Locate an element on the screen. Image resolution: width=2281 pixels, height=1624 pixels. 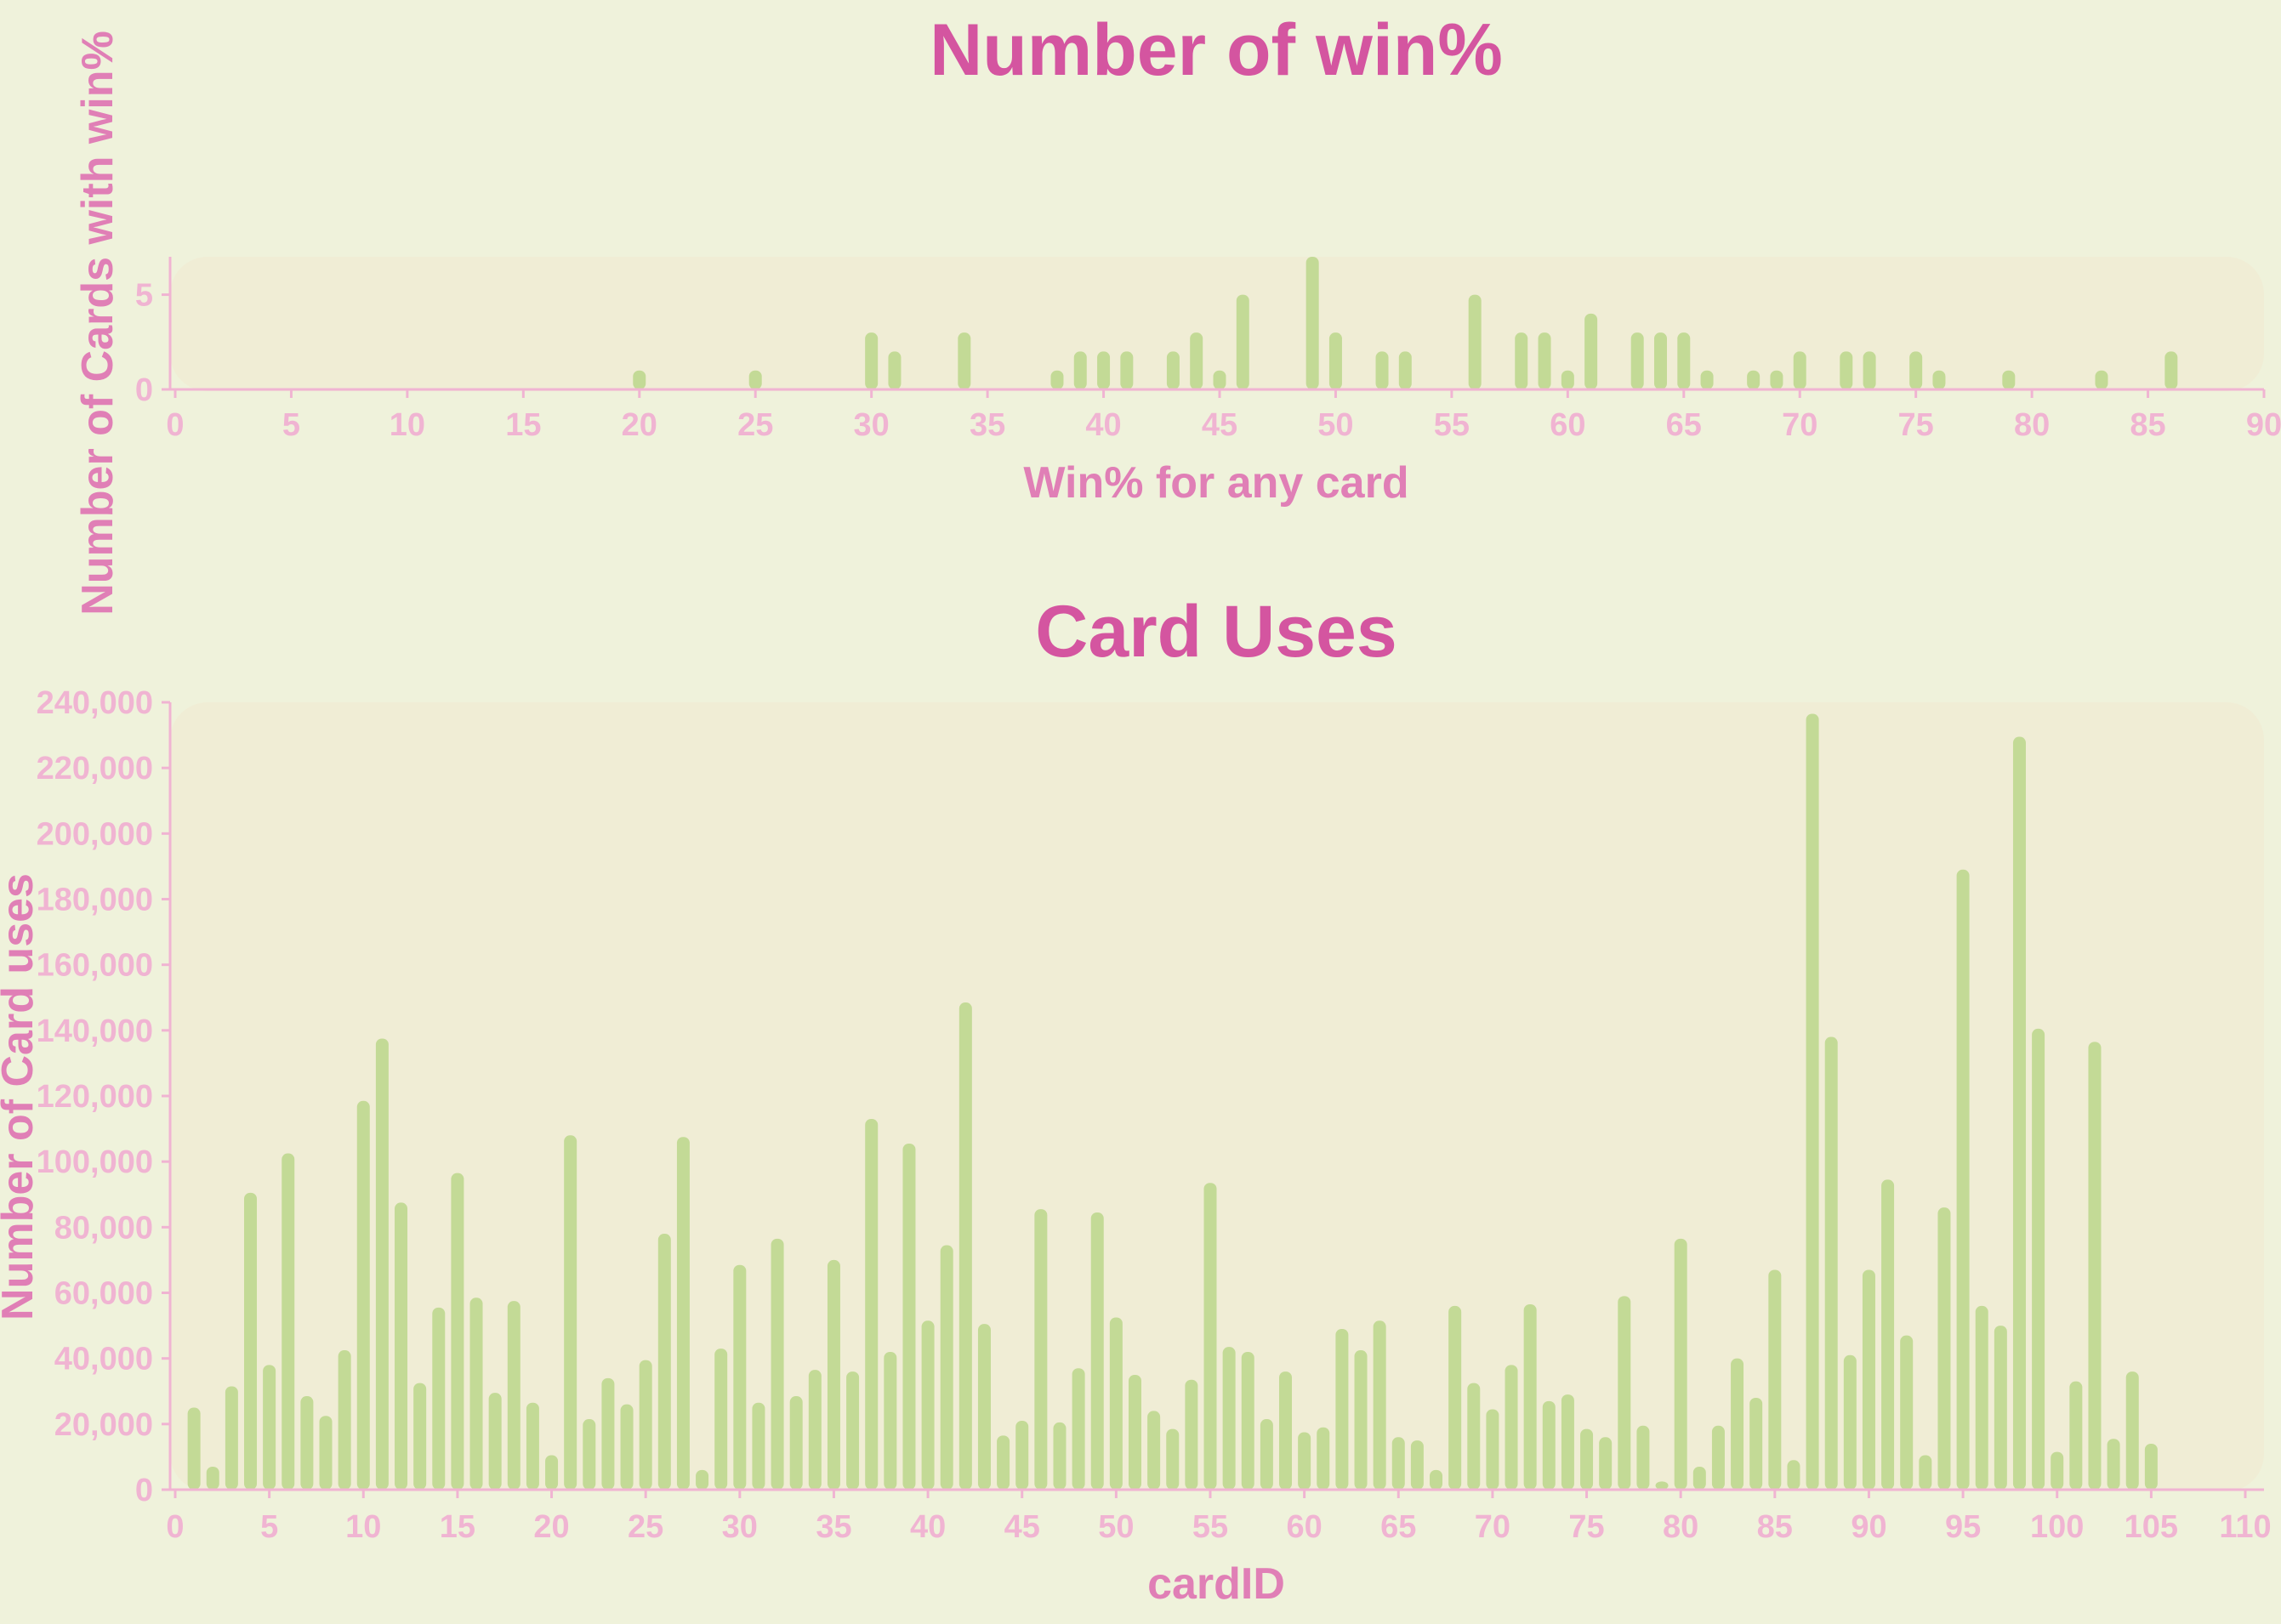
winrate-x-tick-label: 20 is located at coordinates (639, 425).